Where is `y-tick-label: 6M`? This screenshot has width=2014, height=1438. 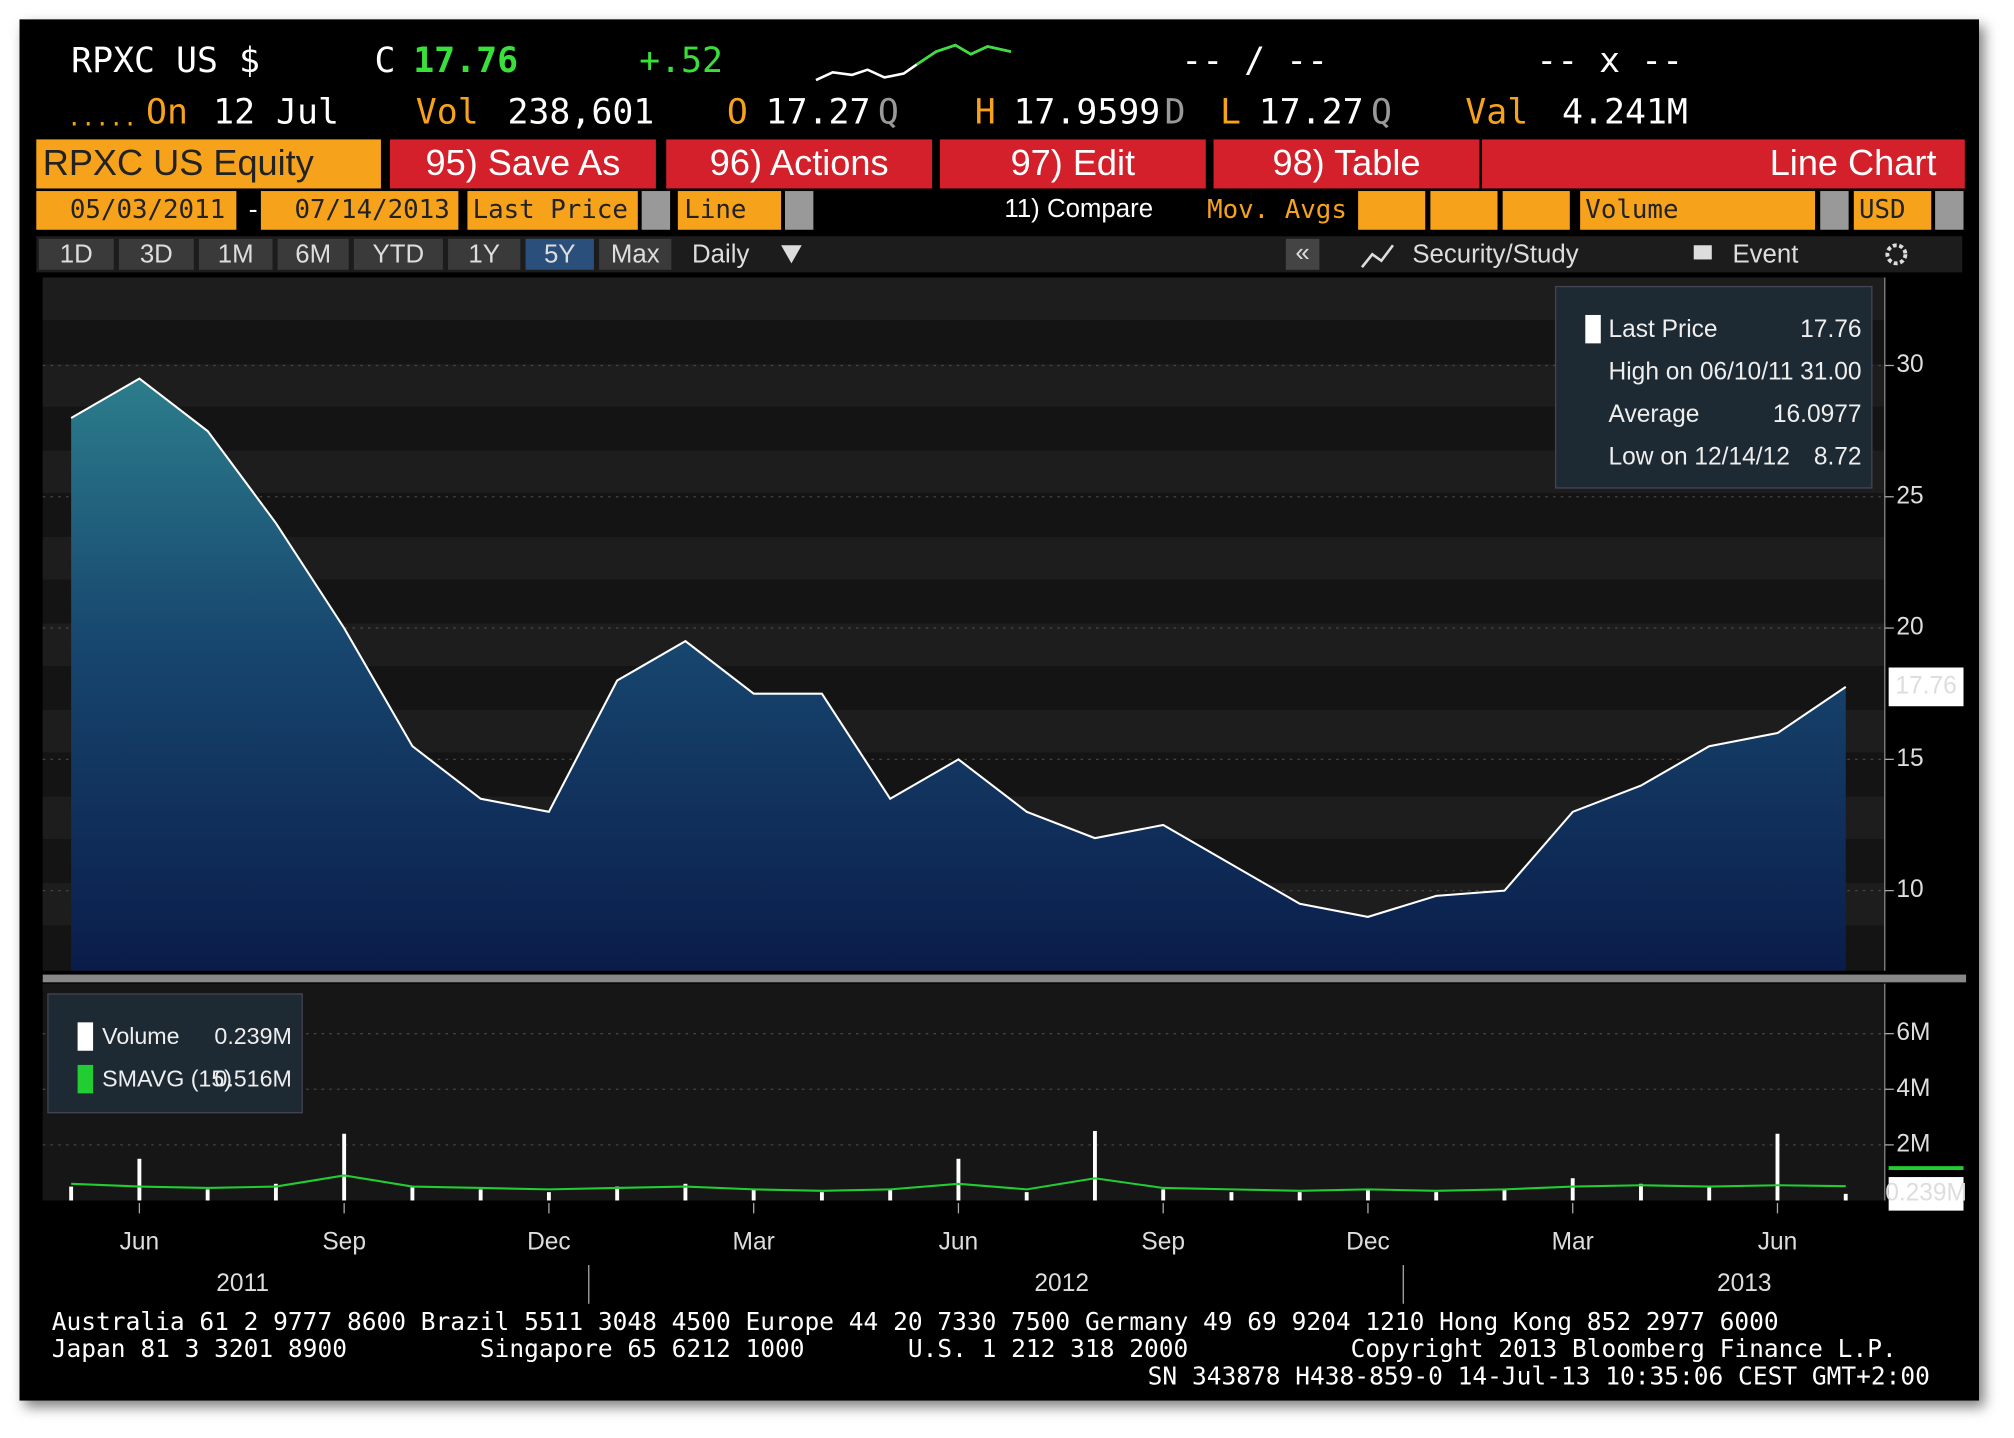
y-tick-label: 6M is located at coordinates (1913, 1032).